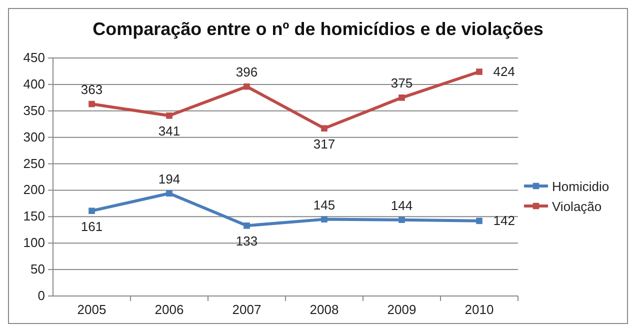 This screenshot has width=636, height=332. I want to click on x-tick-label: 2006, so click(169, 309).